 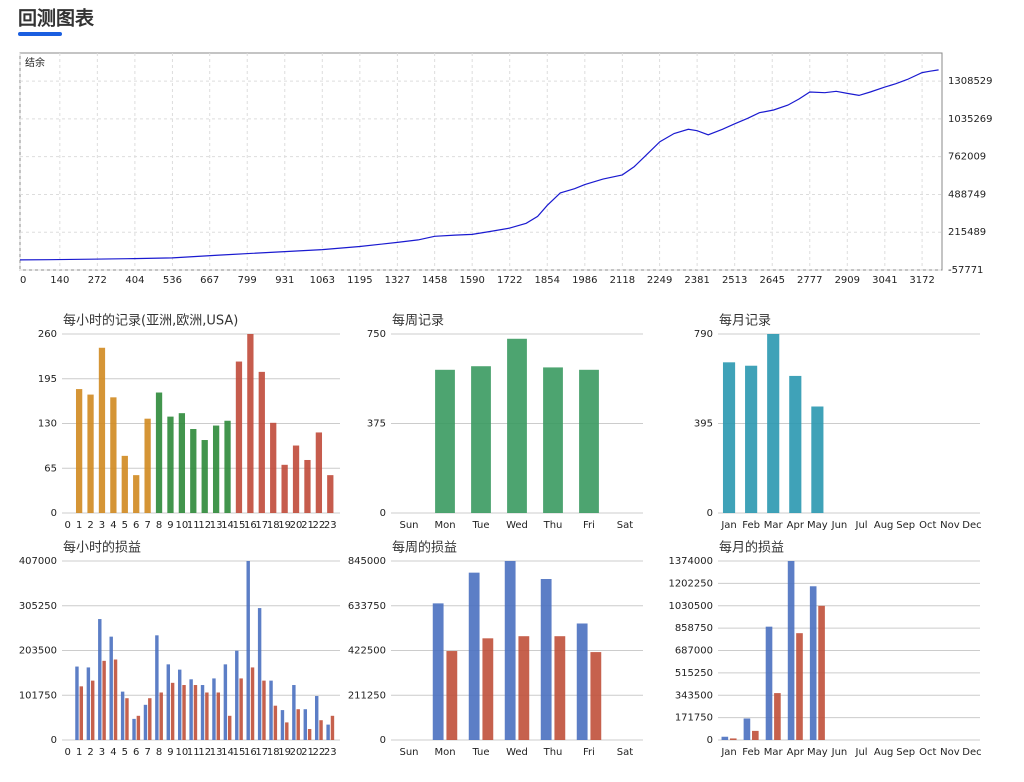 What do you see at coordinates (38, 695) in the screenshot?
I see `y-tick-label: 101750` at bounding box center [38, 695].